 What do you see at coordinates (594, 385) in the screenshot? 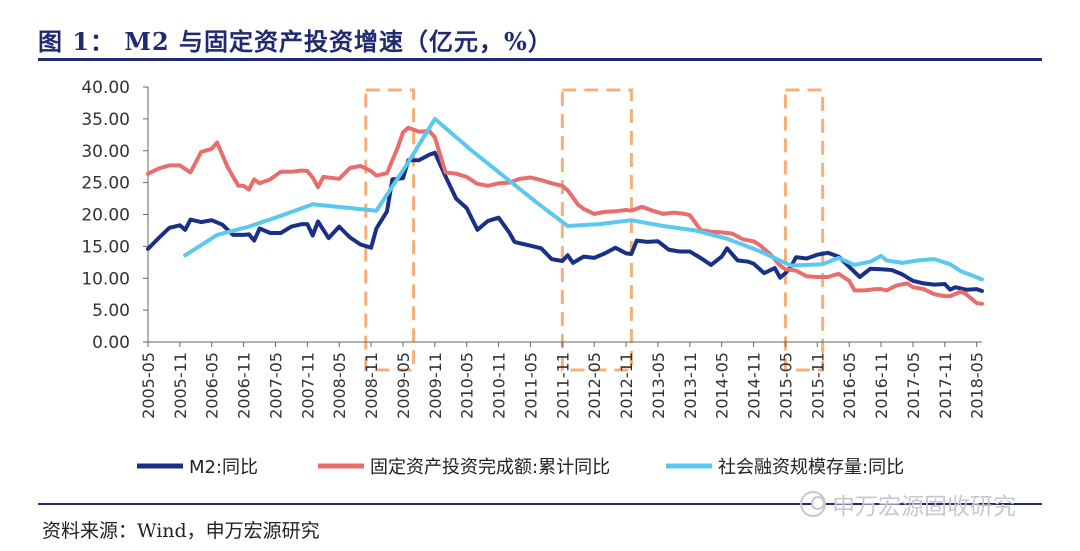
I see `x-tick-label: 2012-05` at bounding box center [594, 385].